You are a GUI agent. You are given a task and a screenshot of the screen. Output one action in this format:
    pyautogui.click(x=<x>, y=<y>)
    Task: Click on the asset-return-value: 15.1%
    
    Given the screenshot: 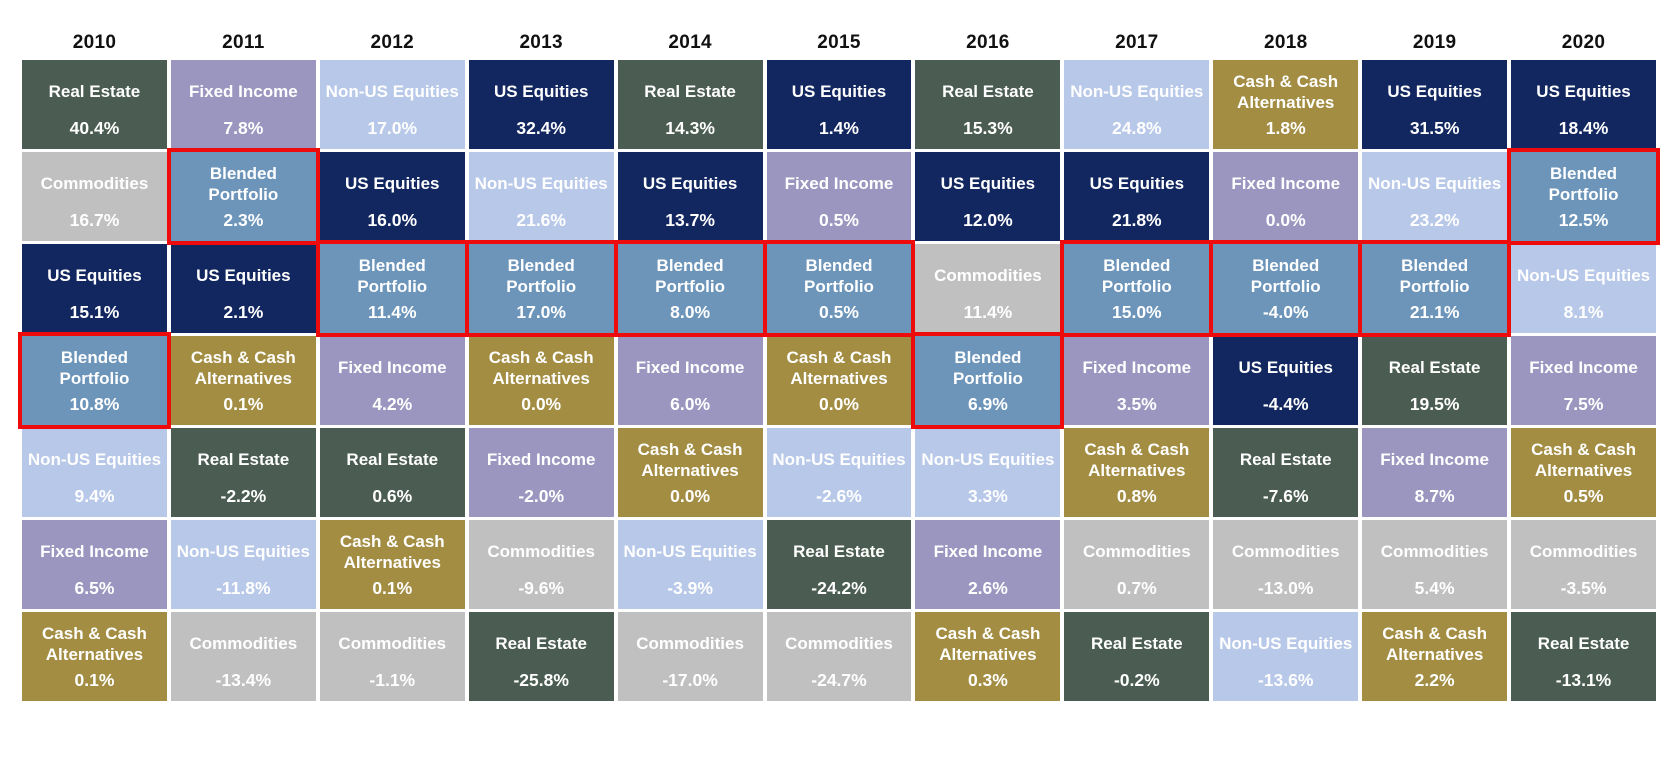 What is the action you would take?
    pyautogui.click(x=94, y=312)
    